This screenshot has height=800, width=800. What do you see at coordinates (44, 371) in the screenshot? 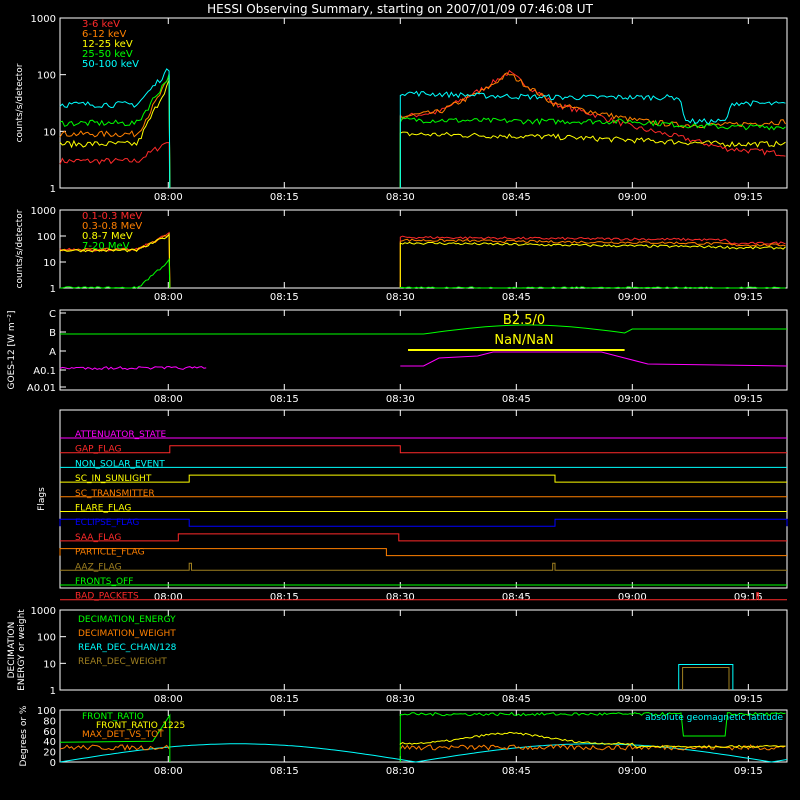
I see `y-tick-label: A0.1` at bounding box center [44, 371].